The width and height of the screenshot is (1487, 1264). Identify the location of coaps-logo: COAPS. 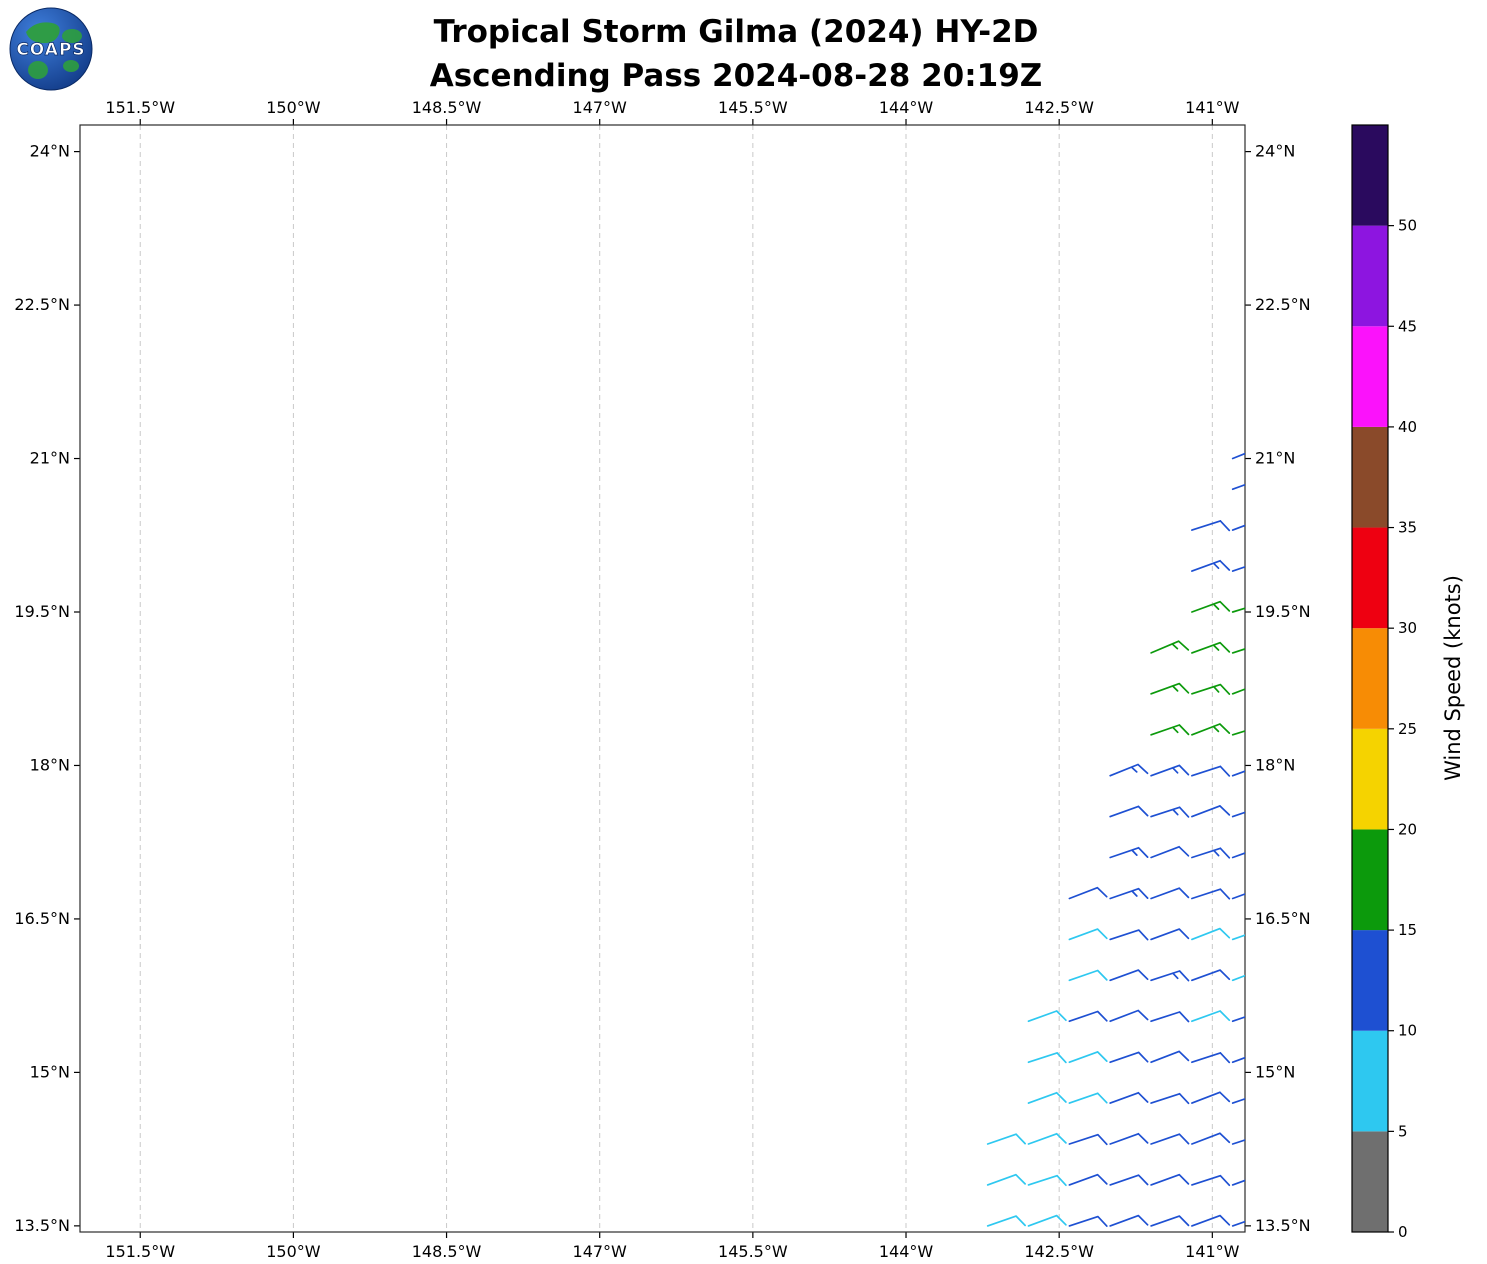
(51, 49).